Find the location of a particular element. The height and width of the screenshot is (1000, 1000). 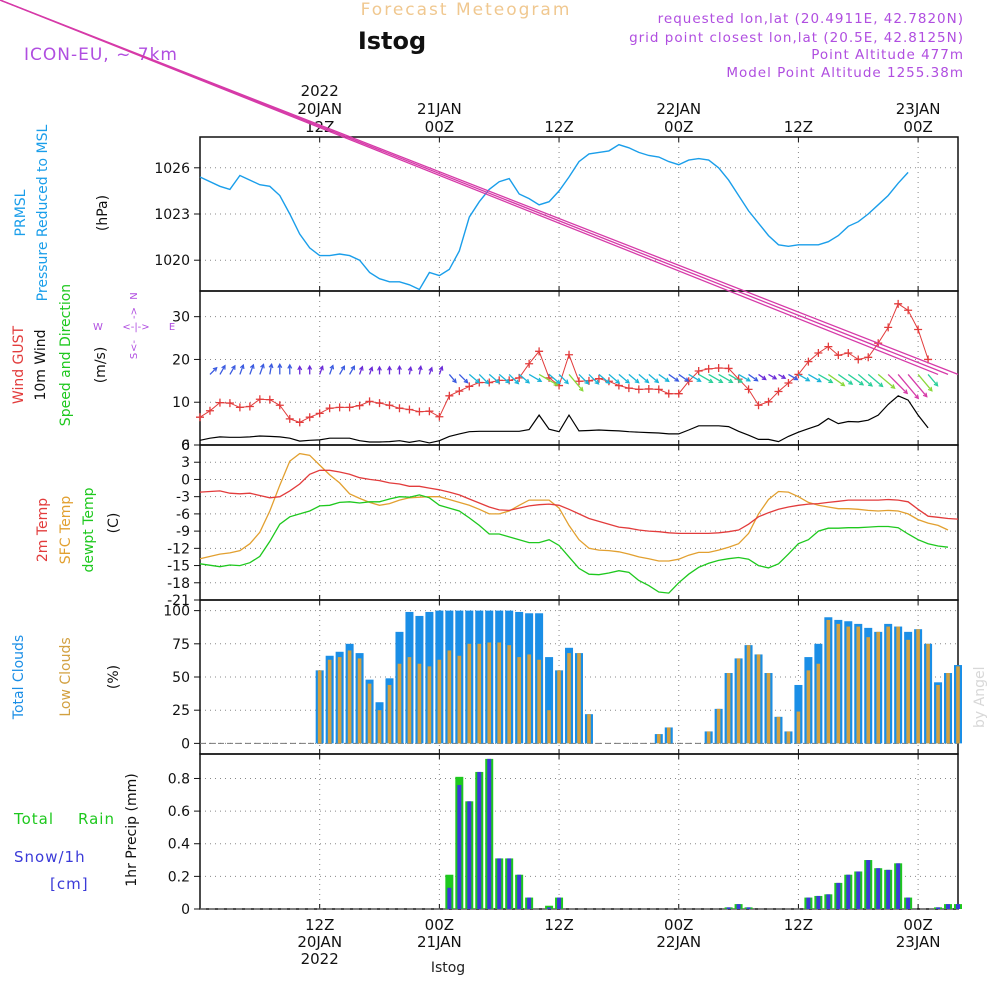

pressure-line is located at coordinates (554, 217).